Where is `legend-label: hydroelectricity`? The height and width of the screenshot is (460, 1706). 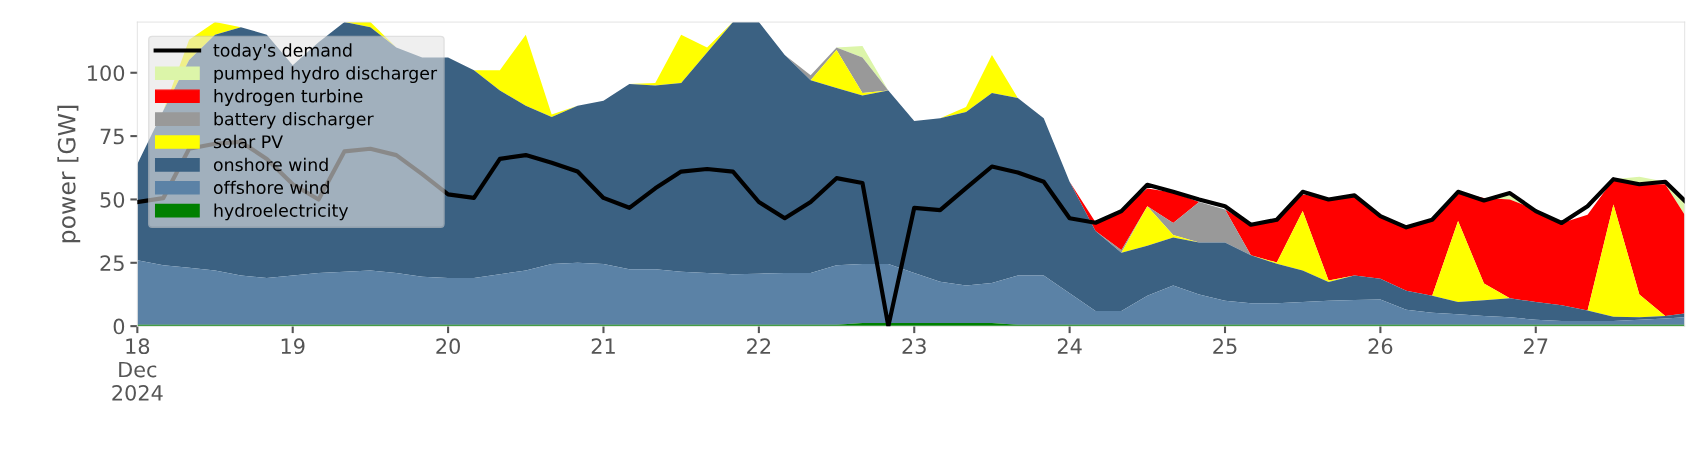
legend-label: hydroelectricity is located at coordinates (281, 212).